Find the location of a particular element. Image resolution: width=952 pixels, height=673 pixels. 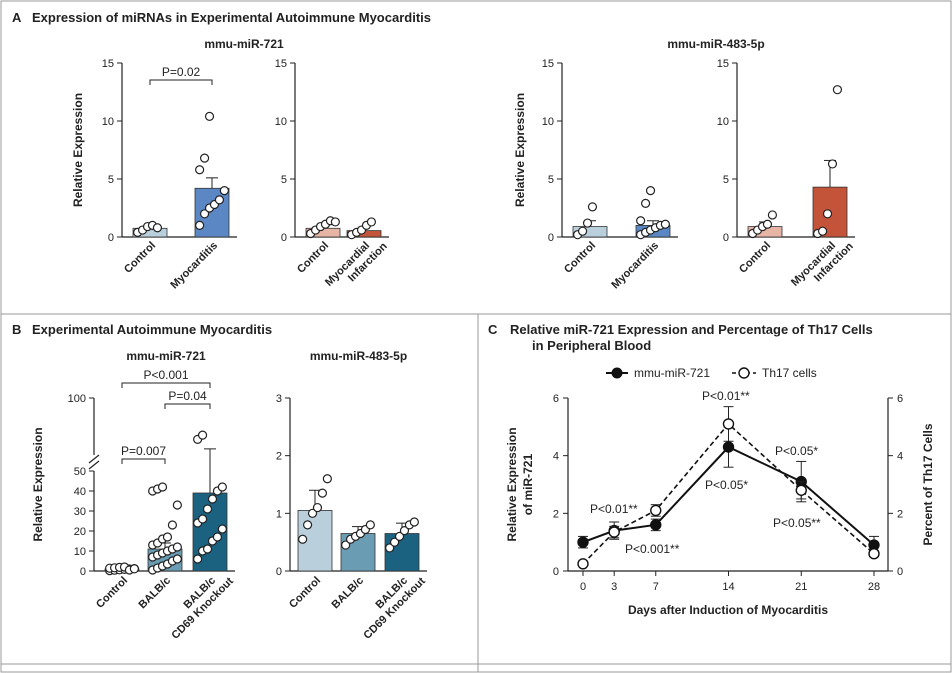

x-tick-label: 14 is located at coordinates (728, 587).